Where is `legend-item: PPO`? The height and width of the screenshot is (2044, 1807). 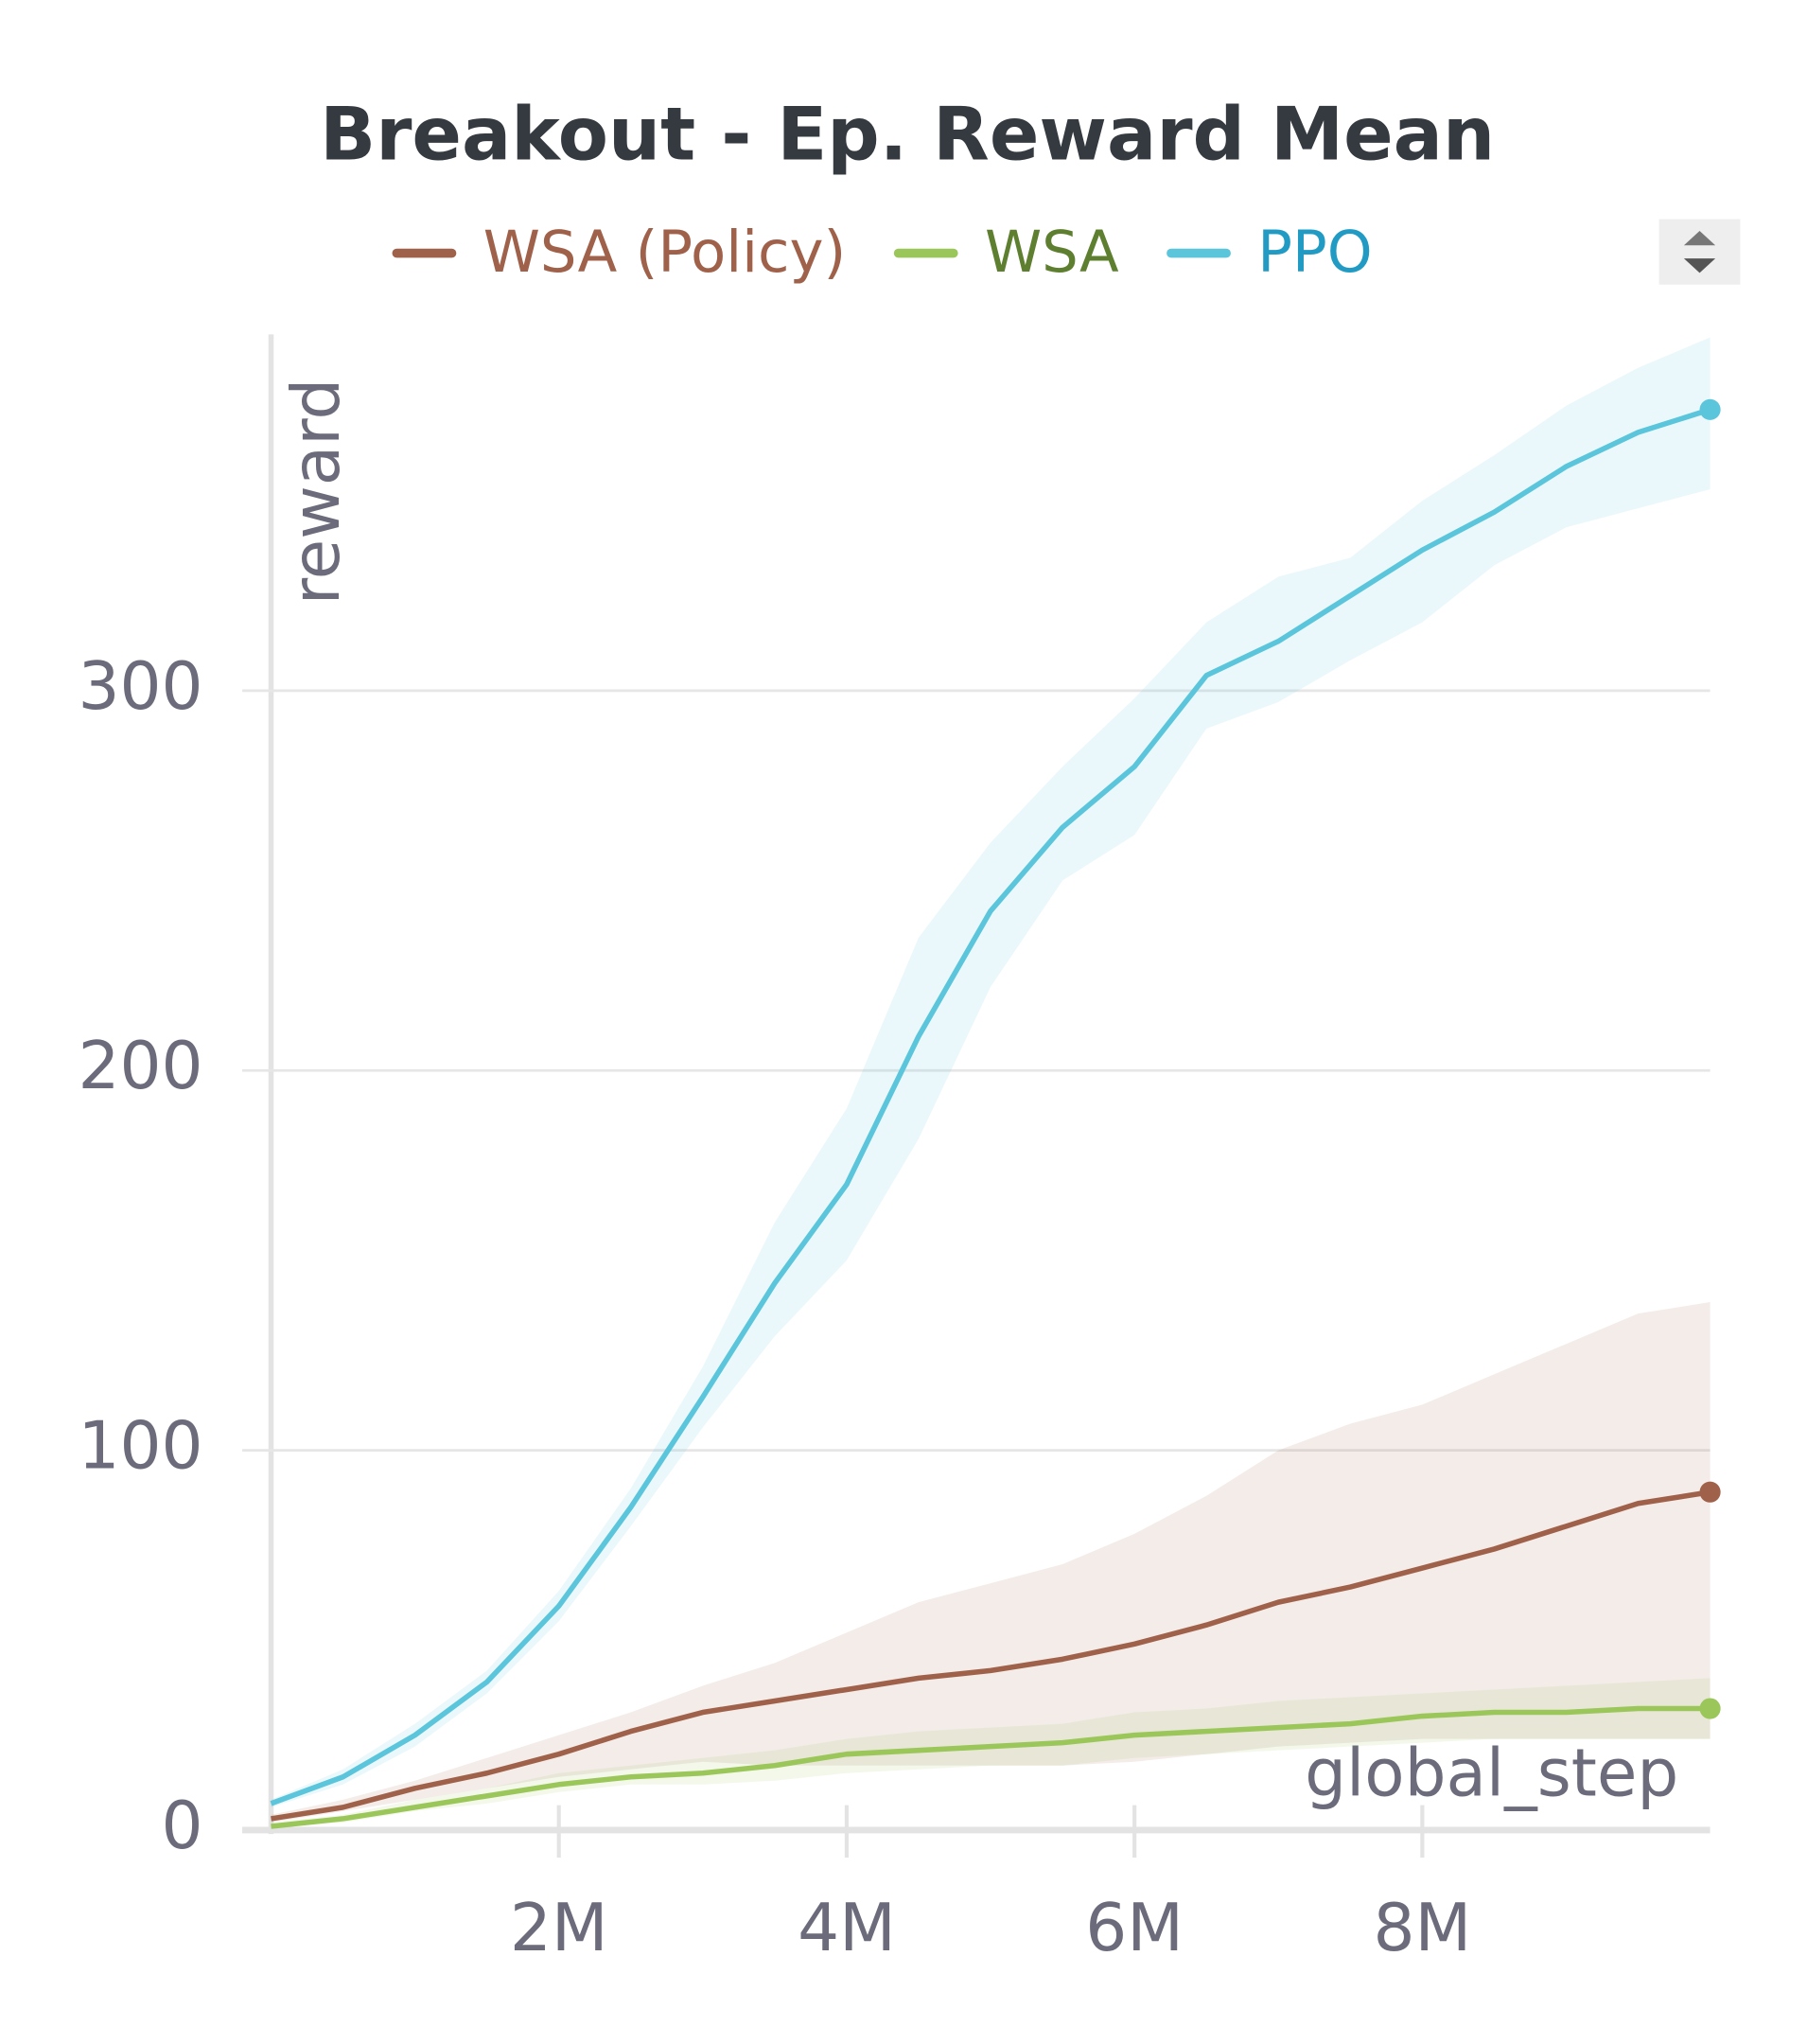 legend-item: PPO is located at coordinates (1270, 252).